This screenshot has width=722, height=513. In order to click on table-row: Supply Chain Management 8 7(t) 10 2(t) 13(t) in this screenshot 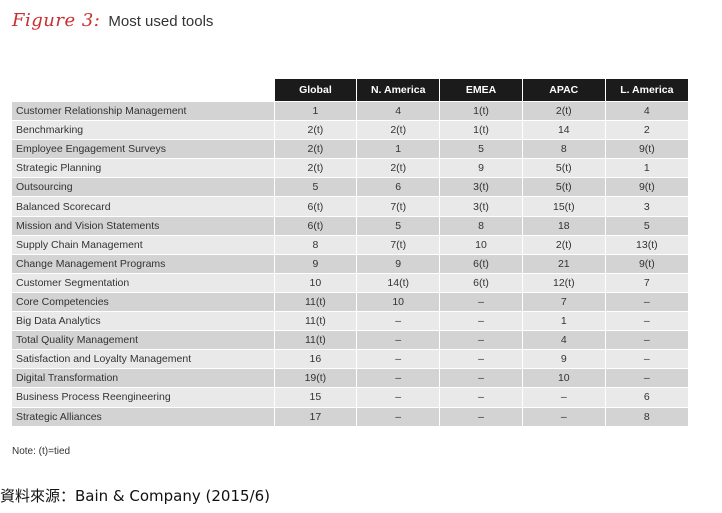, I will do `click(350, 244)`.